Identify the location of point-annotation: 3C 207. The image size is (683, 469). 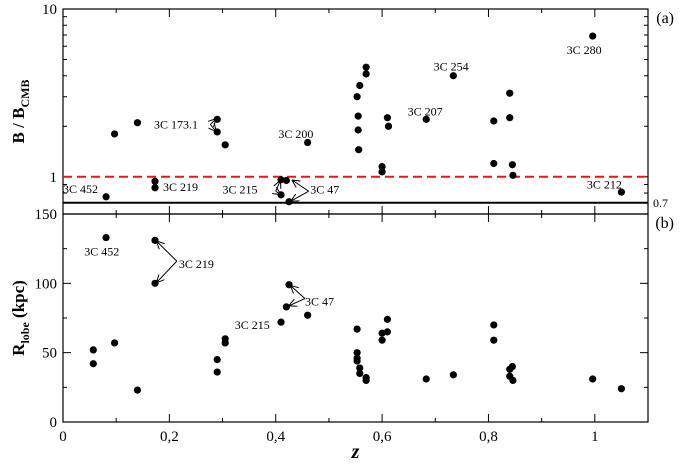
(425, 111).